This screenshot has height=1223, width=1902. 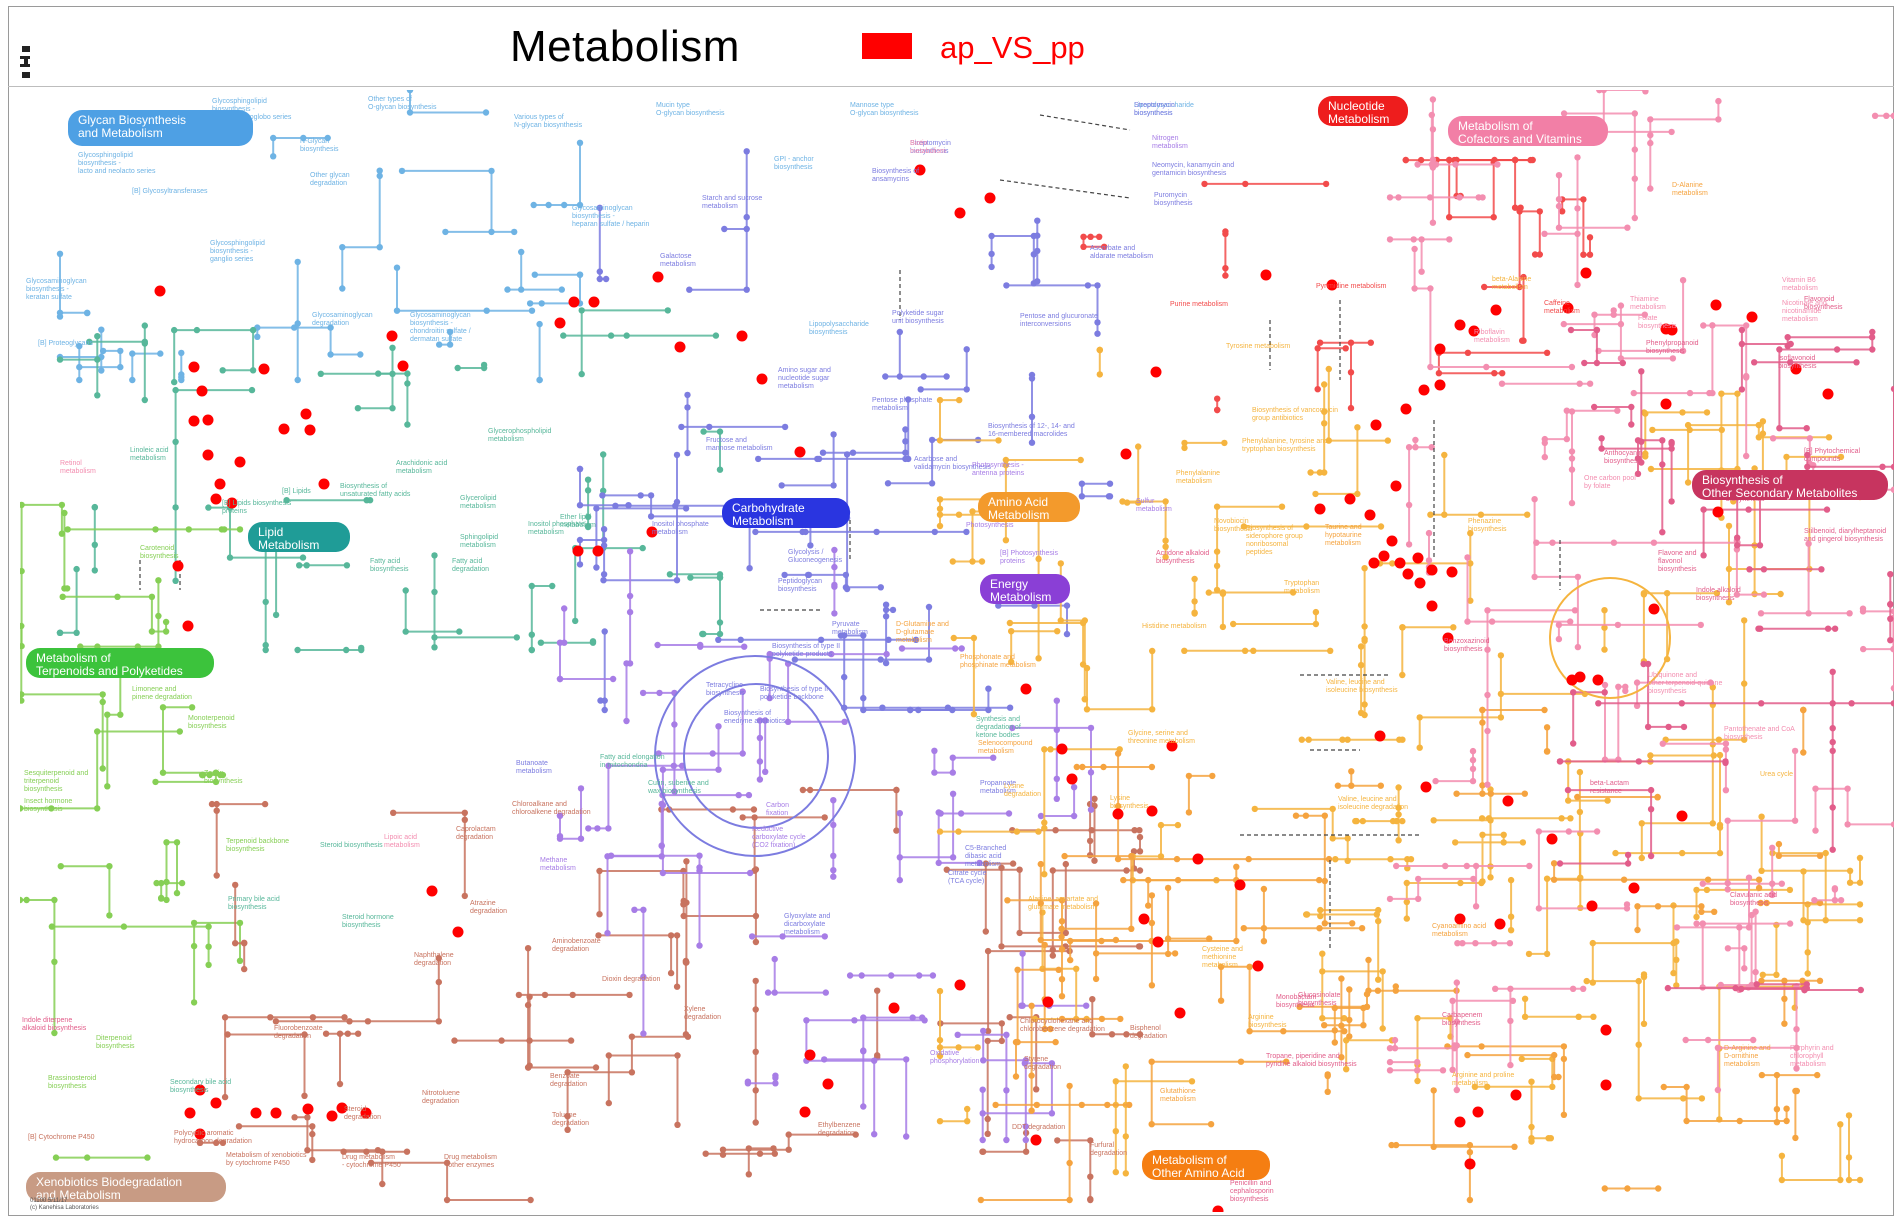 I want to click on pathway-label: Primary bile acid biosynthesis, so click(x=254, y=903).